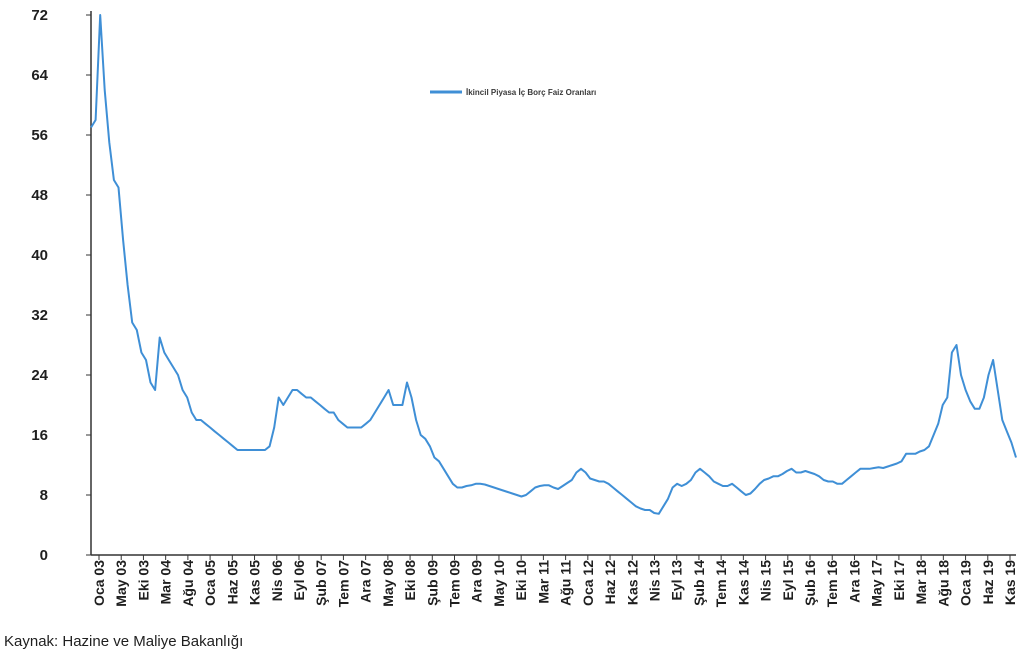 Image resolution: width=1020 pixels, height=658 pixels. I want to click on x-tick-label: Eyl 13, so click(677, 580).